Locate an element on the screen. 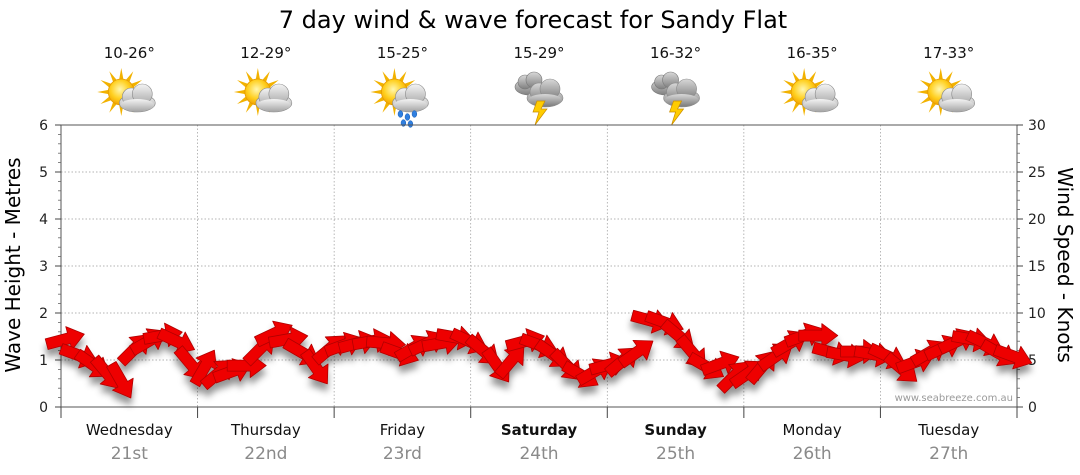  sun-cloud-rain-icon is located at coordinates (399, 98).